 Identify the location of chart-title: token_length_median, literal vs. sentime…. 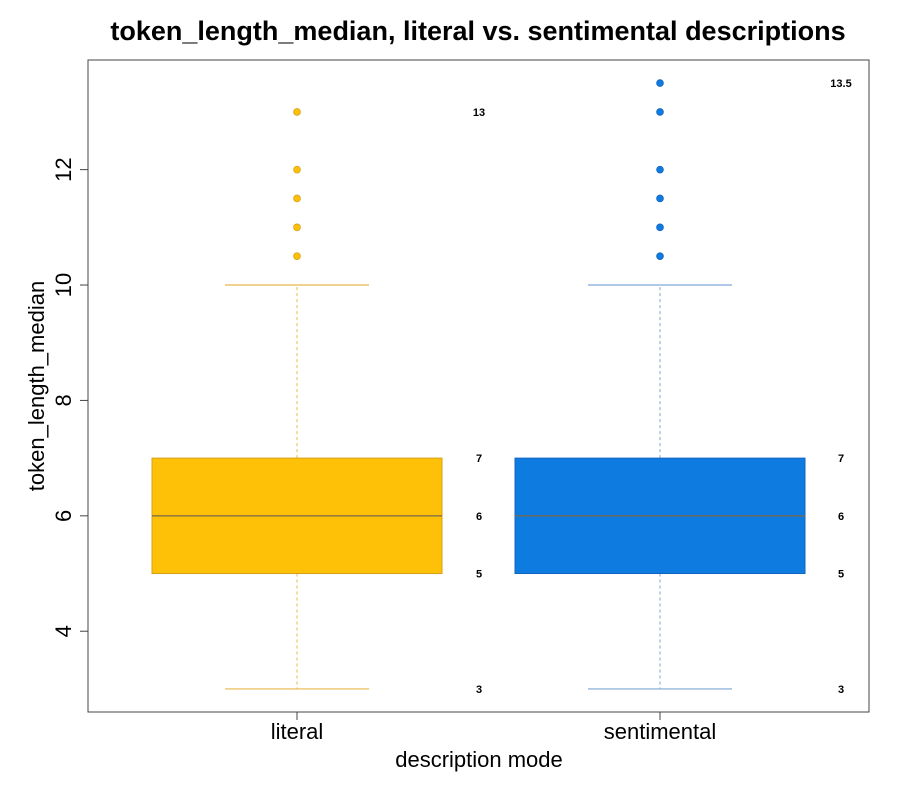
(477, 31).